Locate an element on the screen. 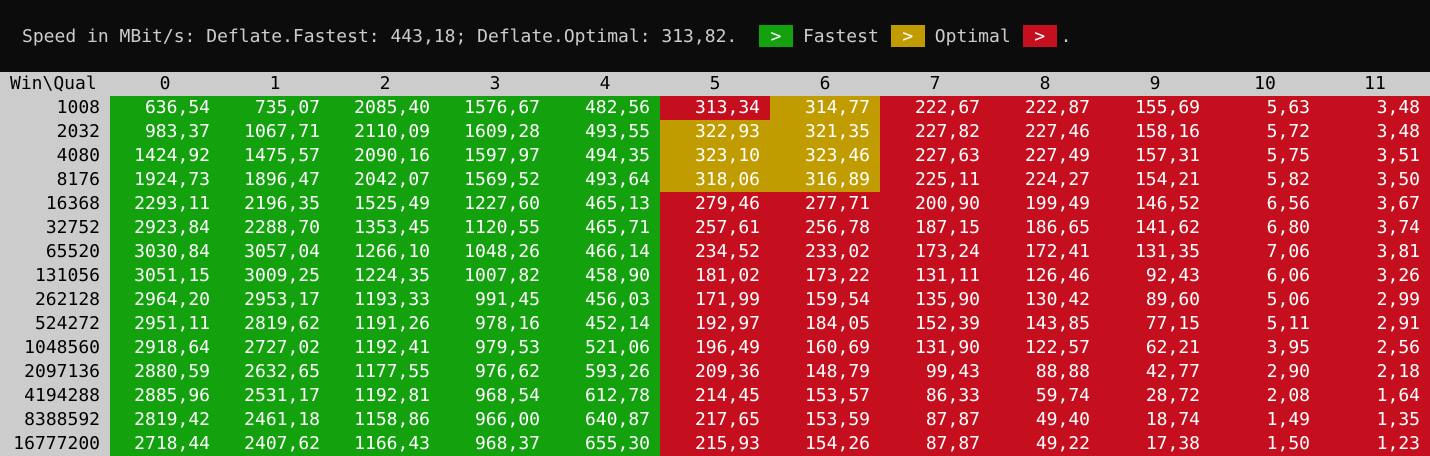 The image size is (1430, 456). row-header-window-size: 2097136 is located at coordinates (55, 372).